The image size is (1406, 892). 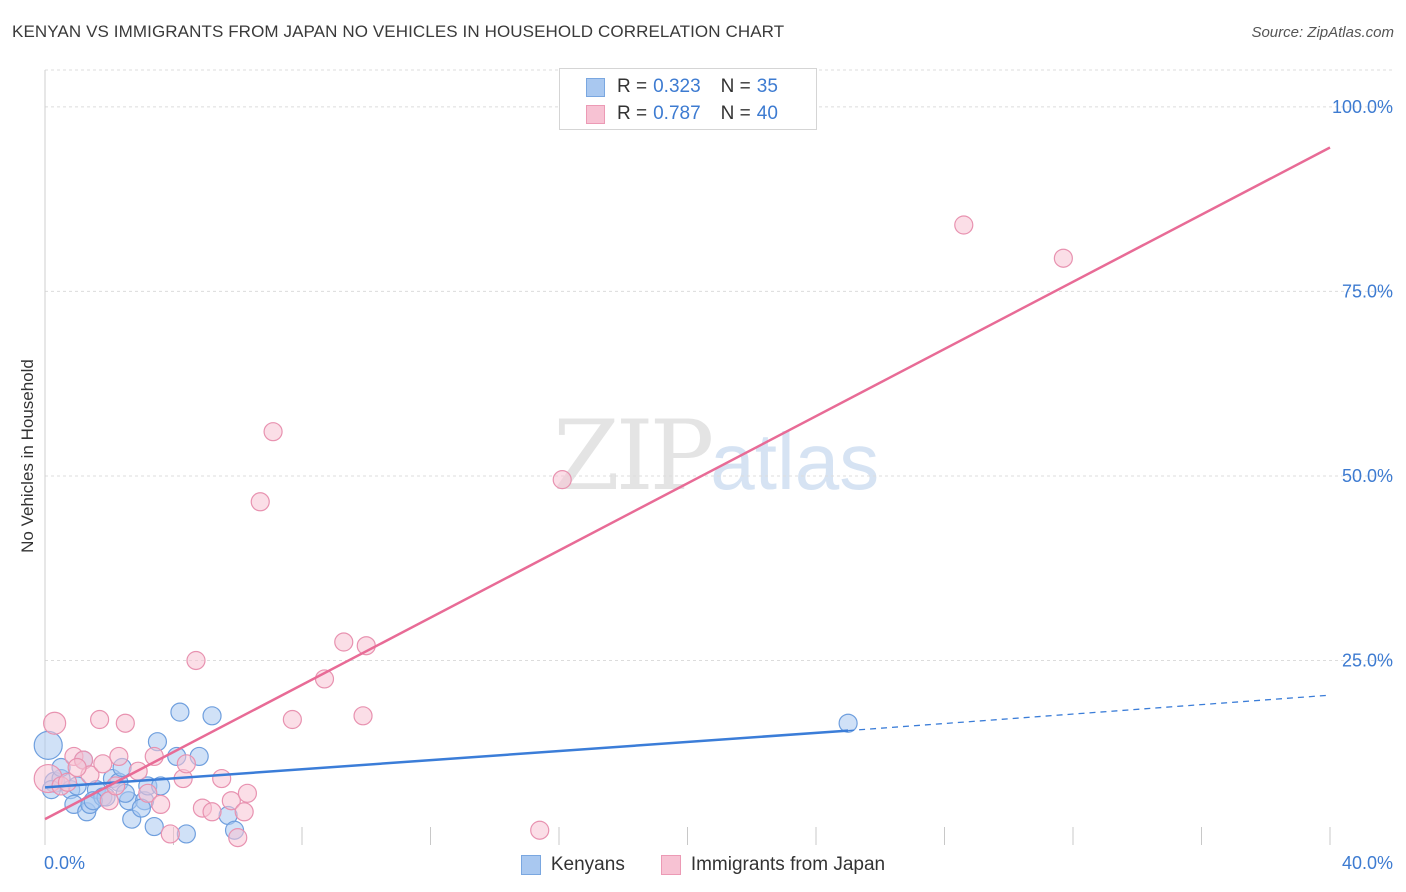 I want to click on watermark-zip: ZIP, so click(x=633, y=456).